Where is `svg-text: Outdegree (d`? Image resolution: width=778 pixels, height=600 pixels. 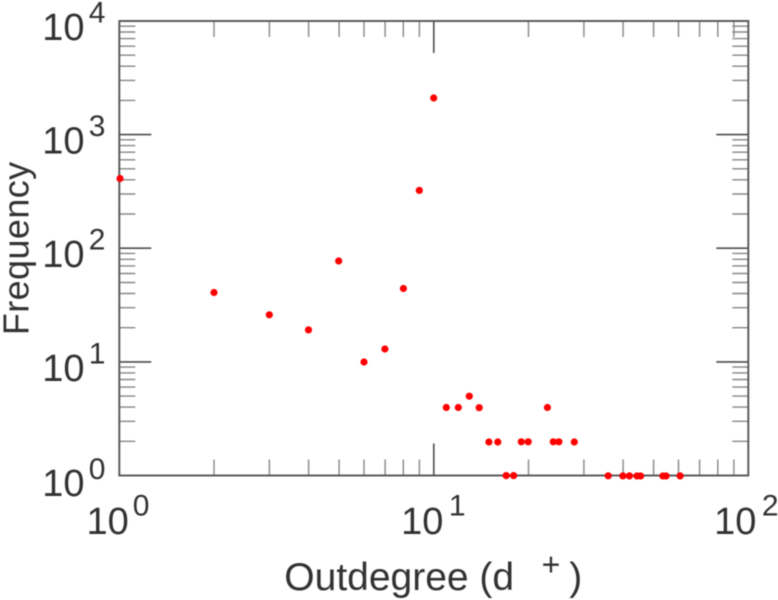
svg-text: Outdegree (d is located at coordinates (399, 577).